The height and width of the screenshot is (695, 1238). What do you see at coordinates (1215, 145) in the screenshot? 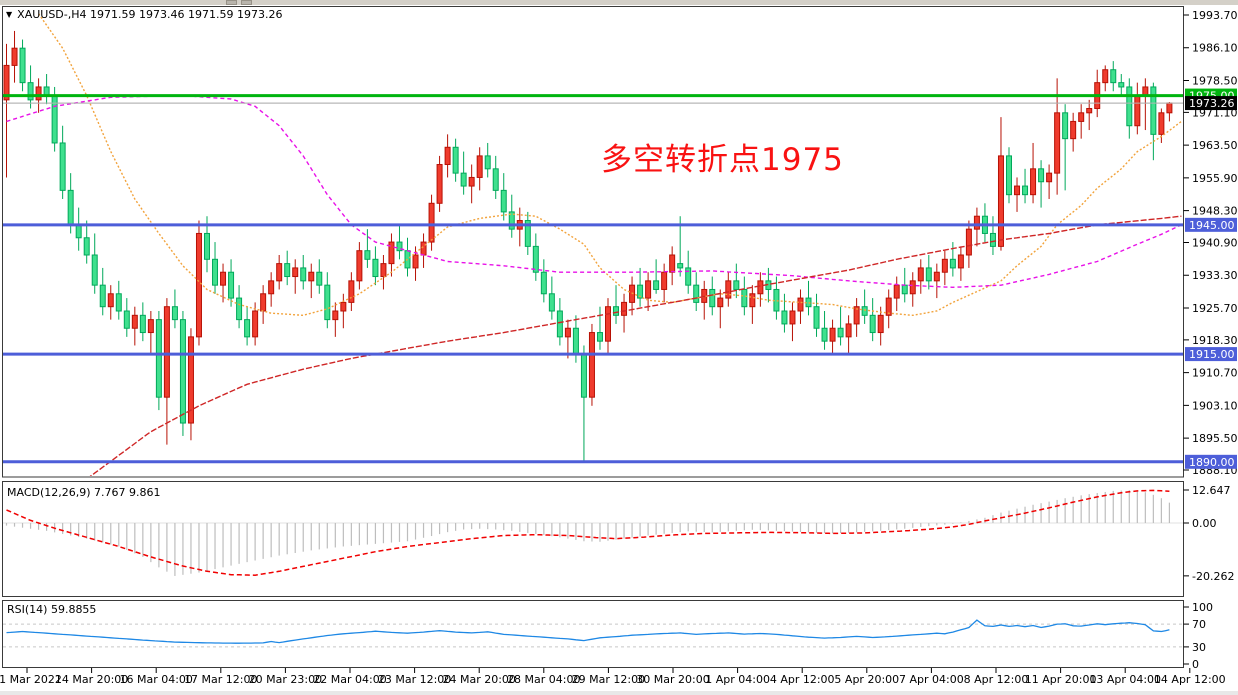
I see `price-tick-label: 1963.50` at bounding box center [1215, 145].